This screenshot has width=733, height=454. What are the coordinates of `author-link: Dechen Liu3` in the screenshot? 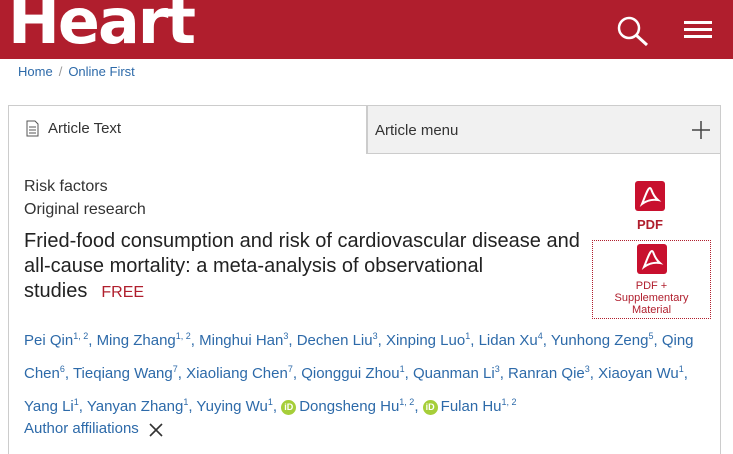 It's located at (337, 340).